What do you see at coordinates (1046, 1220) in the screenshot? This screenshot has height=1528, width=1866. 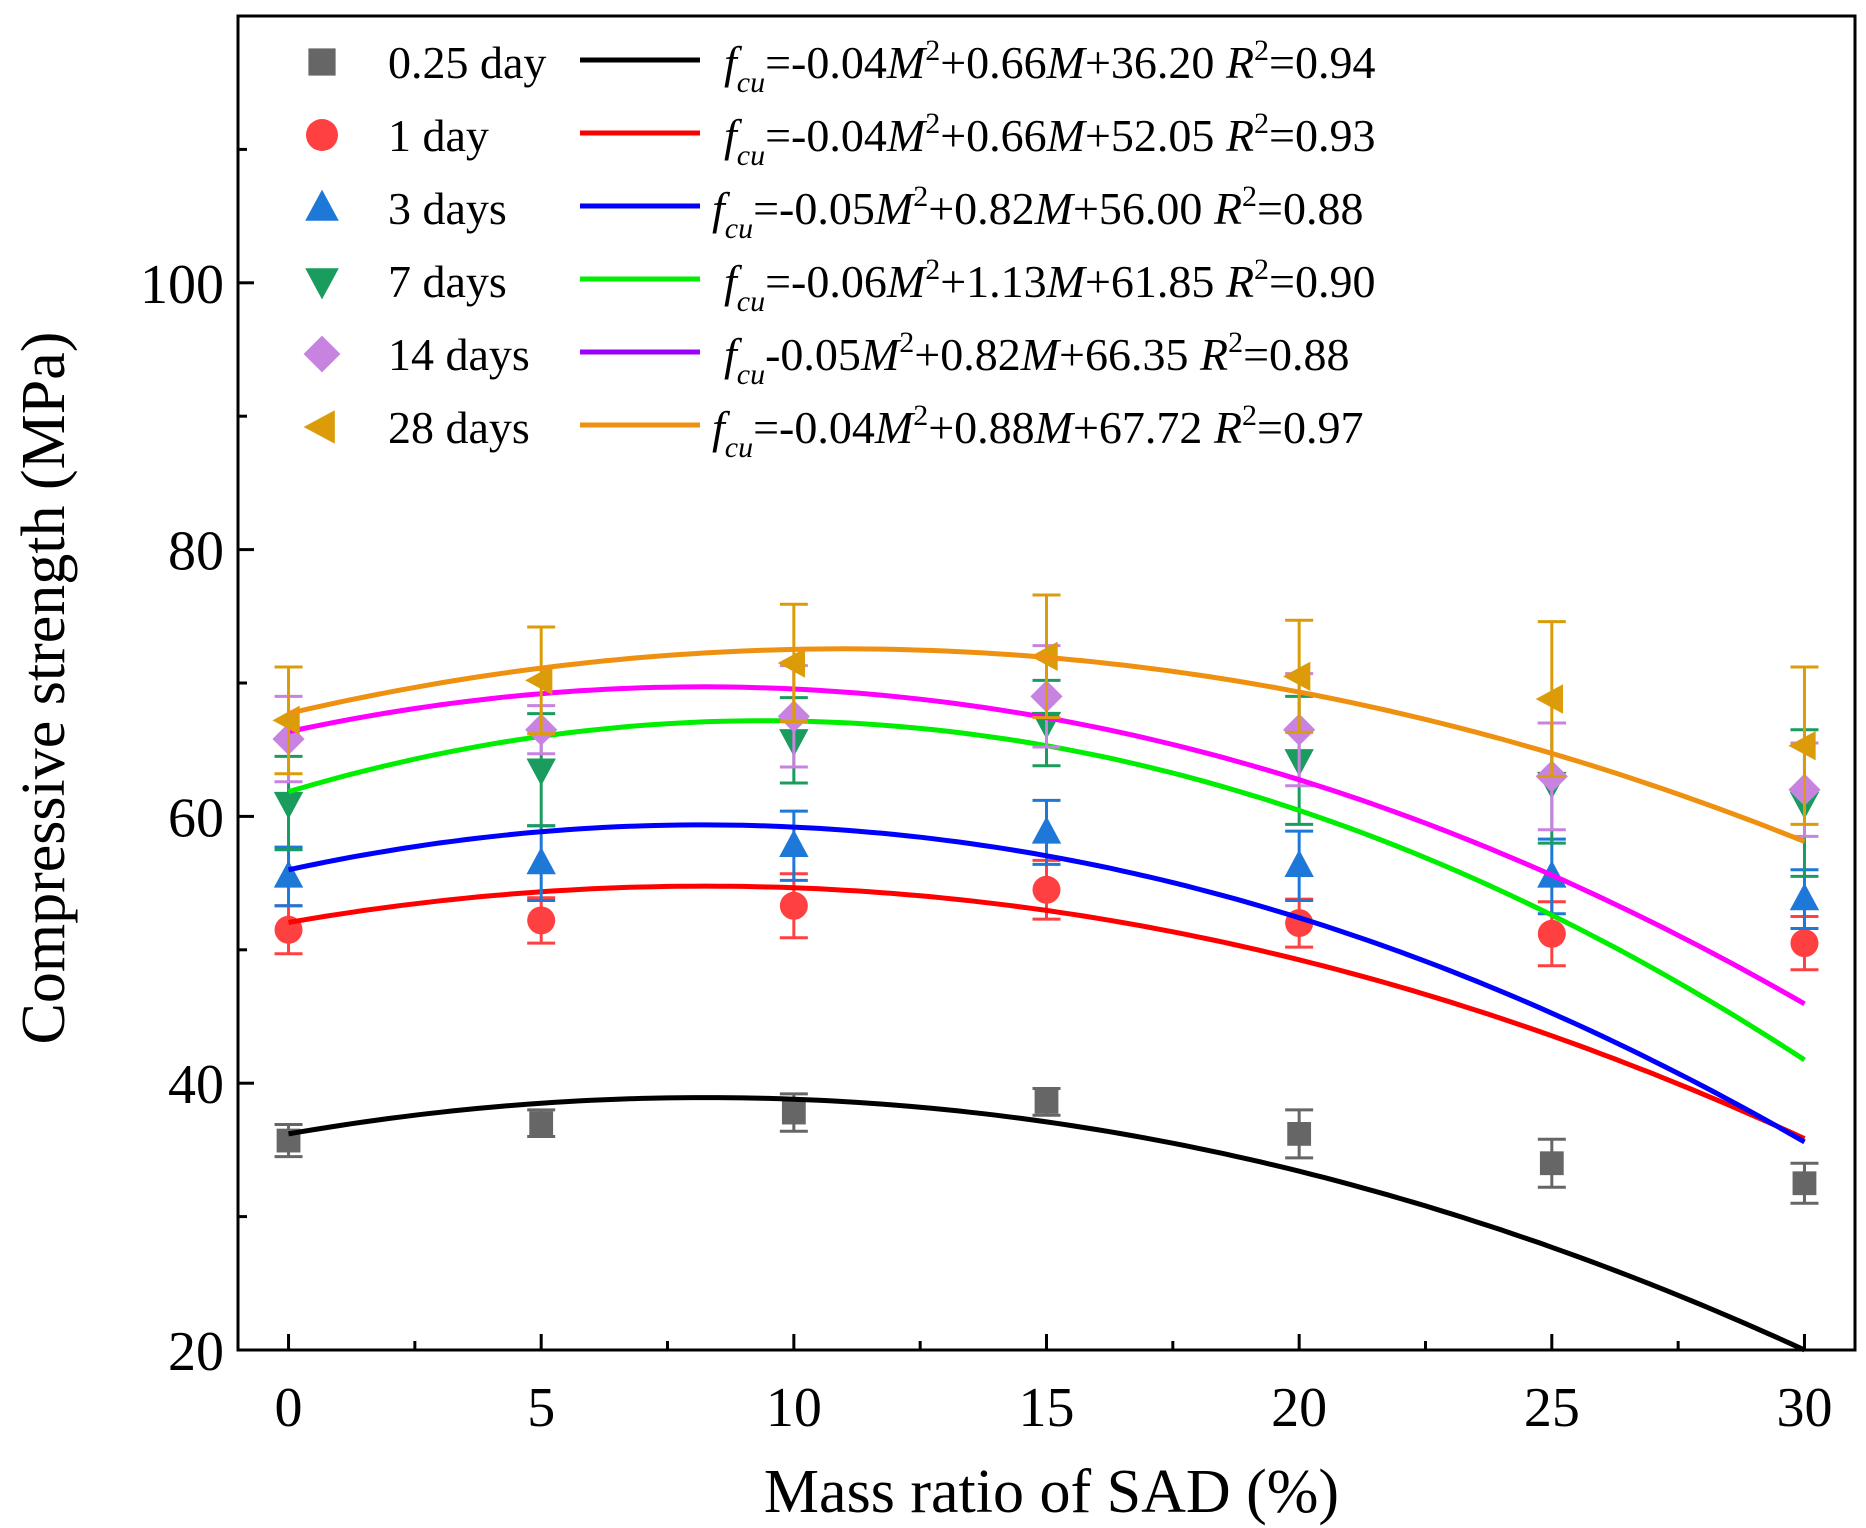 I see `series-0-25-day` at bounding box center [1046, 1220].